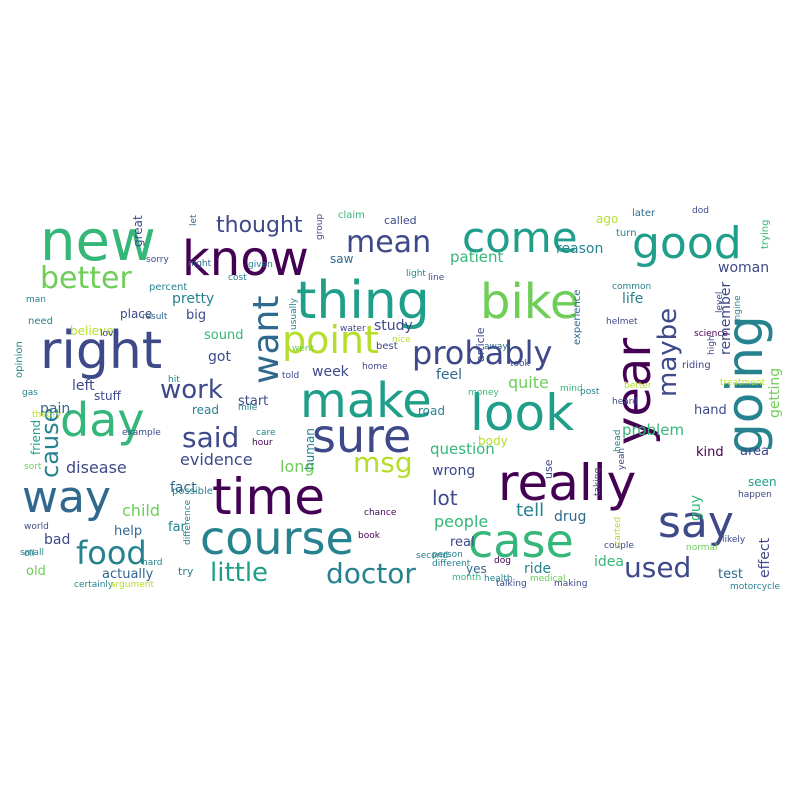 This screenshot has width=800, height=800. I want to click on word-say: say, so click(696, 522).